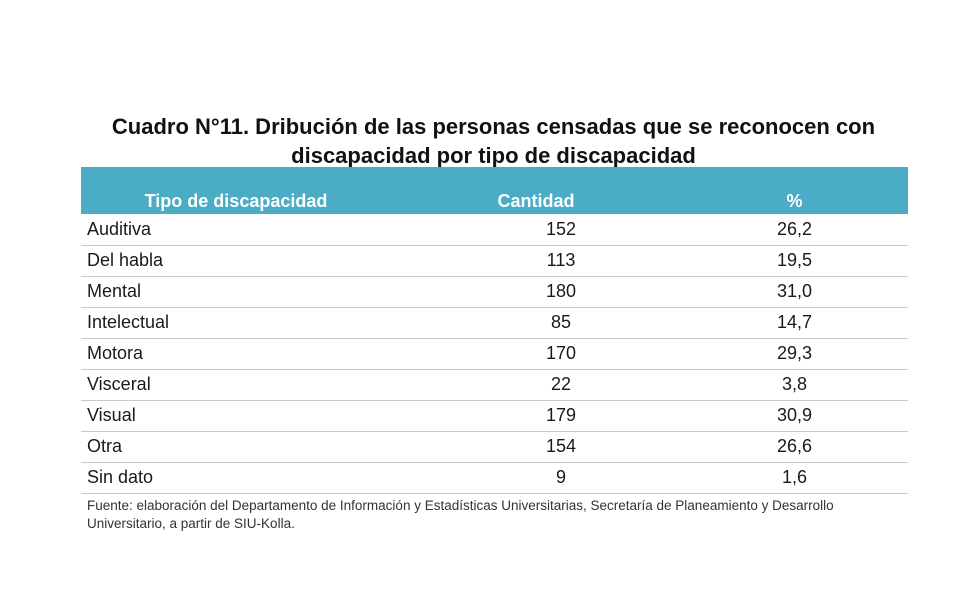  What do you see at coordinates (493, 155) in the screenshot?
I see `table-title-line-2: discapacidad por tipo de discapacidad` at bounding box center [493, 155].